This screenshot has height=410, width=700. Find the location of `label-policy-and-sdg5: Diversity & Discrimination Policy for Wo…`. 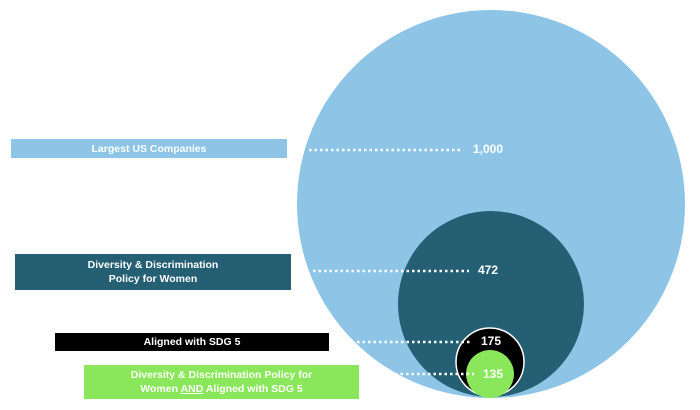

label-policy-and-sdg5: Diversity & Discrimination Policy for Wo… is located at coordinates (221, 382).